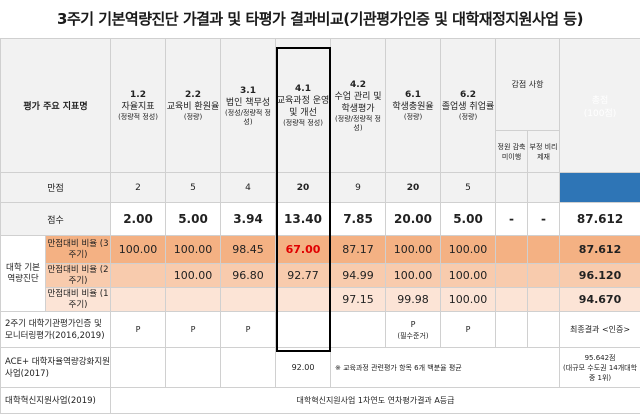  Describe the element at coordinates (78, 299) in the screenshot. I see `ratio-label: 만점대비 비율 (1주기)` at that location.